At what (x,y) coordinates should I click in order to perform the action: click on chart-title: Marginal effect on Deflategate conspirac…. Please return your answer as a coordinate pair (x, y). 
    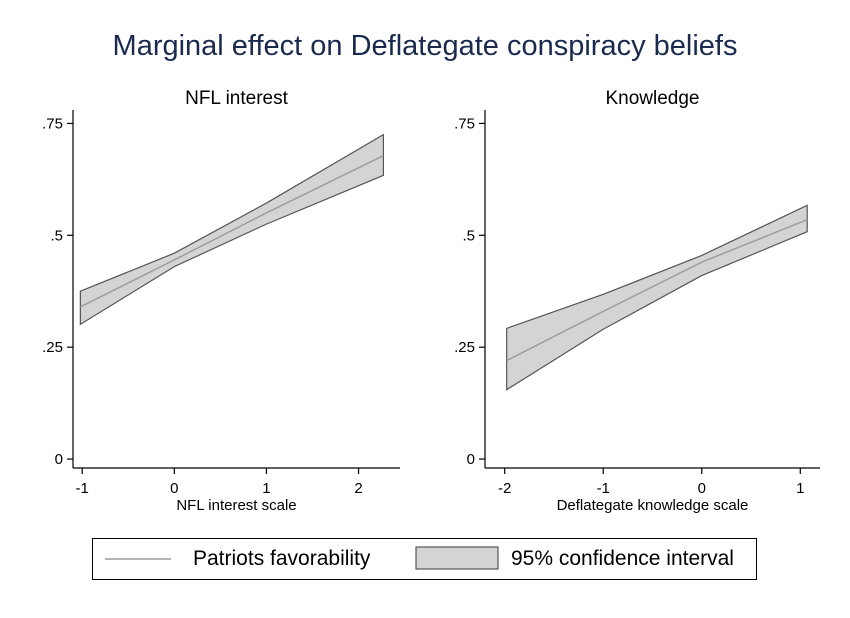
    Looking at the image, I should click on (425, 46).